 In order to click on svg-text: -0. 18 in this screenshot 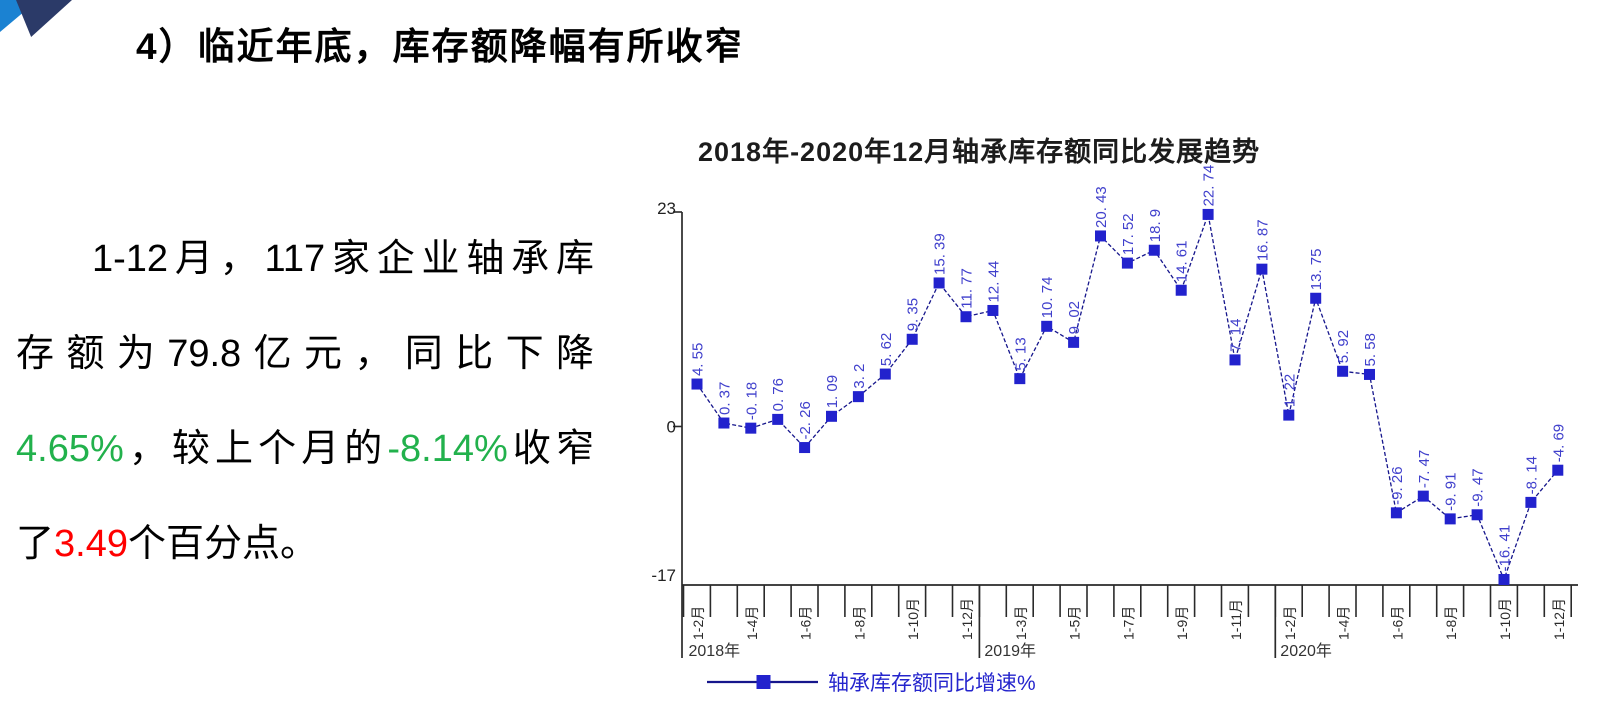, I will do `click(751, 401)`.